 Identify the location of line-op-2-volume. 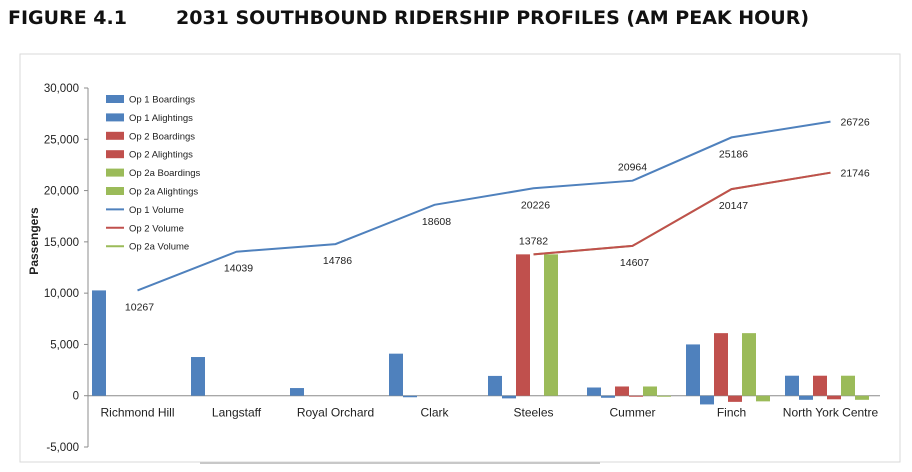
(682, 213).